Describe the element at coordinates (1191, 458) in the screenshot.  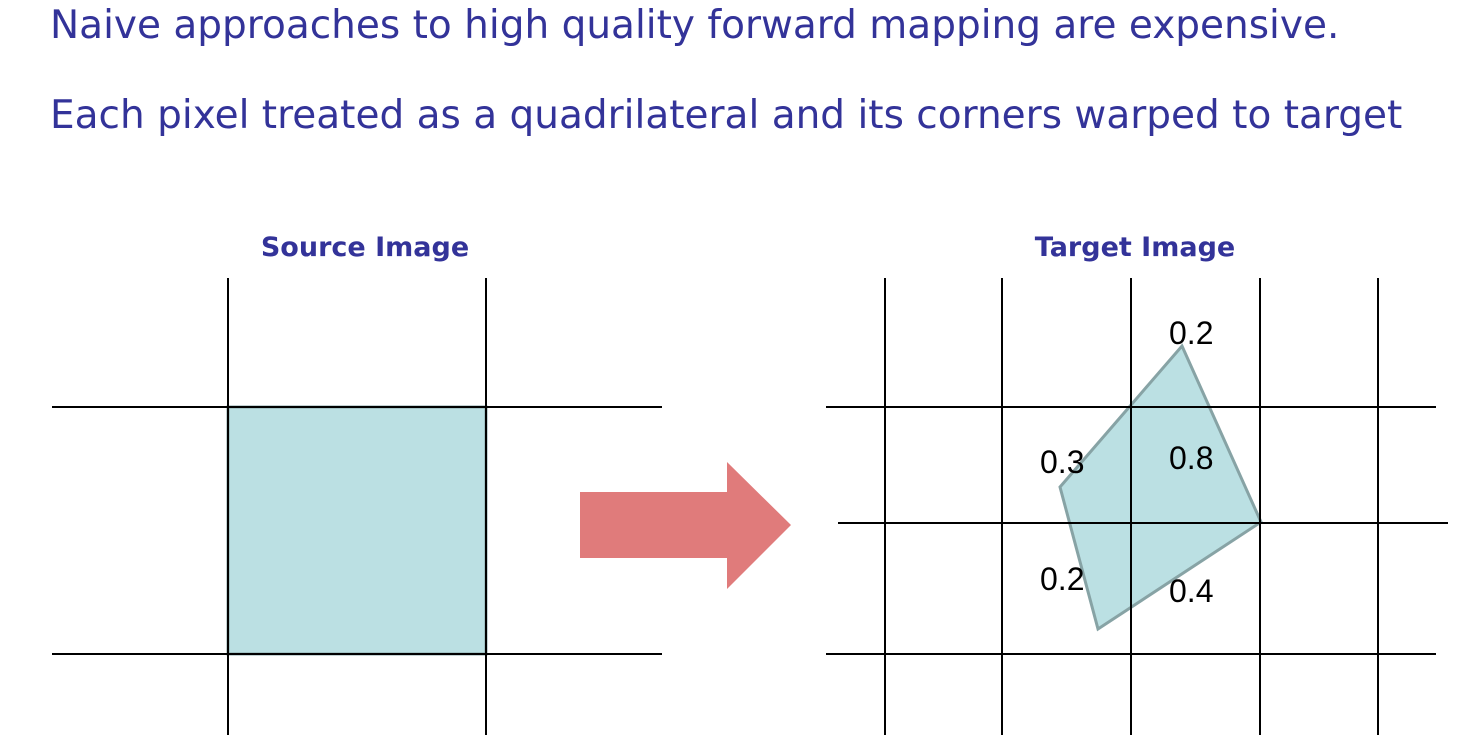
I see `weight-label-mid-center: 0.8` at that location.